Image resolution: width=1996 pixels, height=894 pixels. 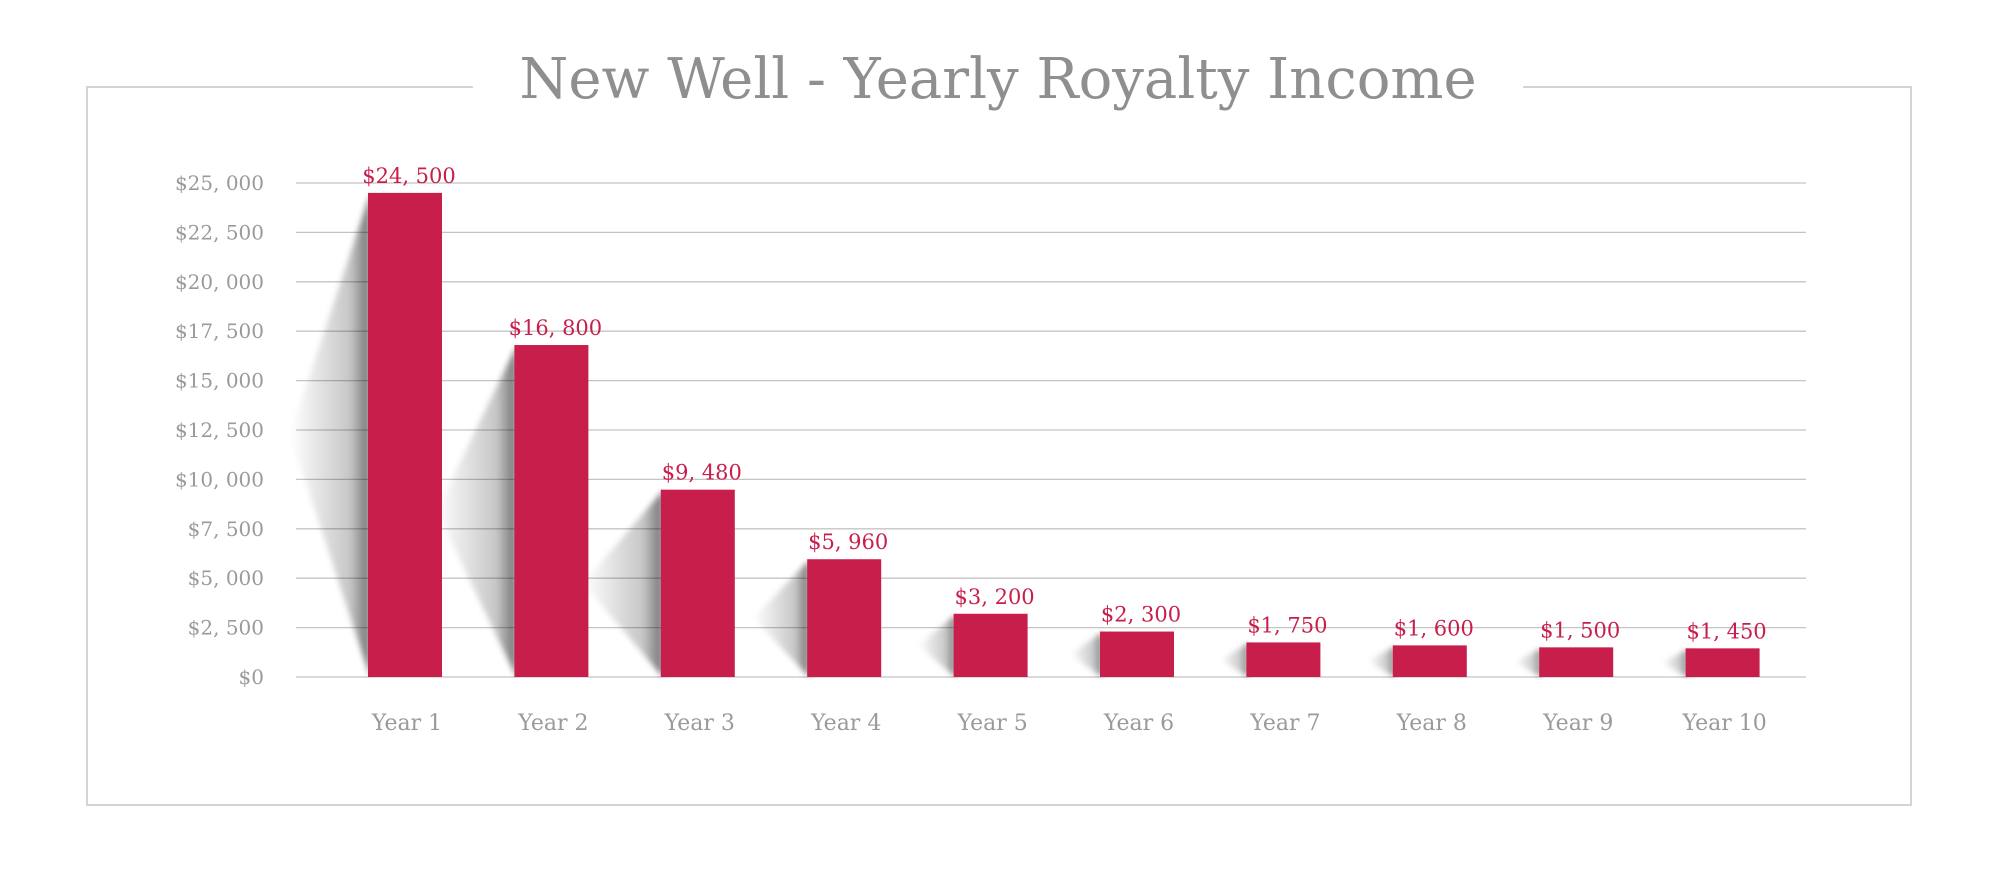 I want to click on x-tick-label: Year 5, so click(x=991, y=723).